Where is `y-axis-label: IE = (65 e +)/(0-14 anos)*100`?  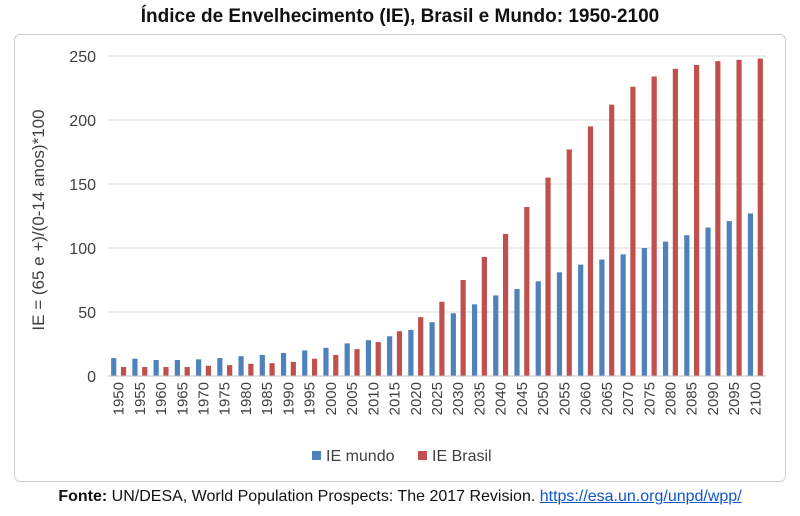 y-axis-label: IE = (65 e +)/(0-14 anos)*100 is located at coordinates (38, 219).